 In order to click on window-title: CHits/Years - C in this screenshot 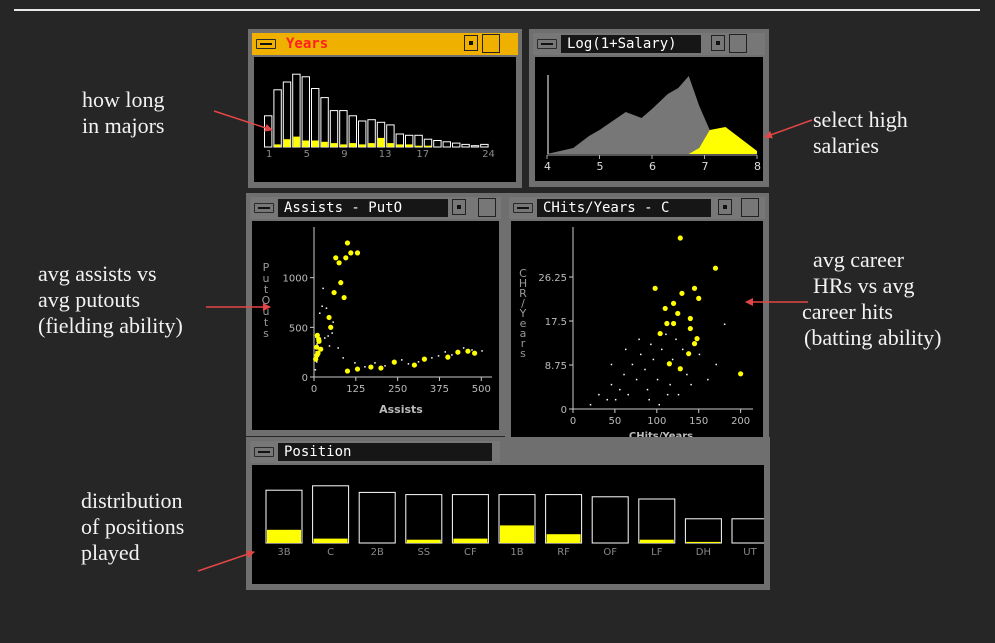, I will do `click(624, 208)`.